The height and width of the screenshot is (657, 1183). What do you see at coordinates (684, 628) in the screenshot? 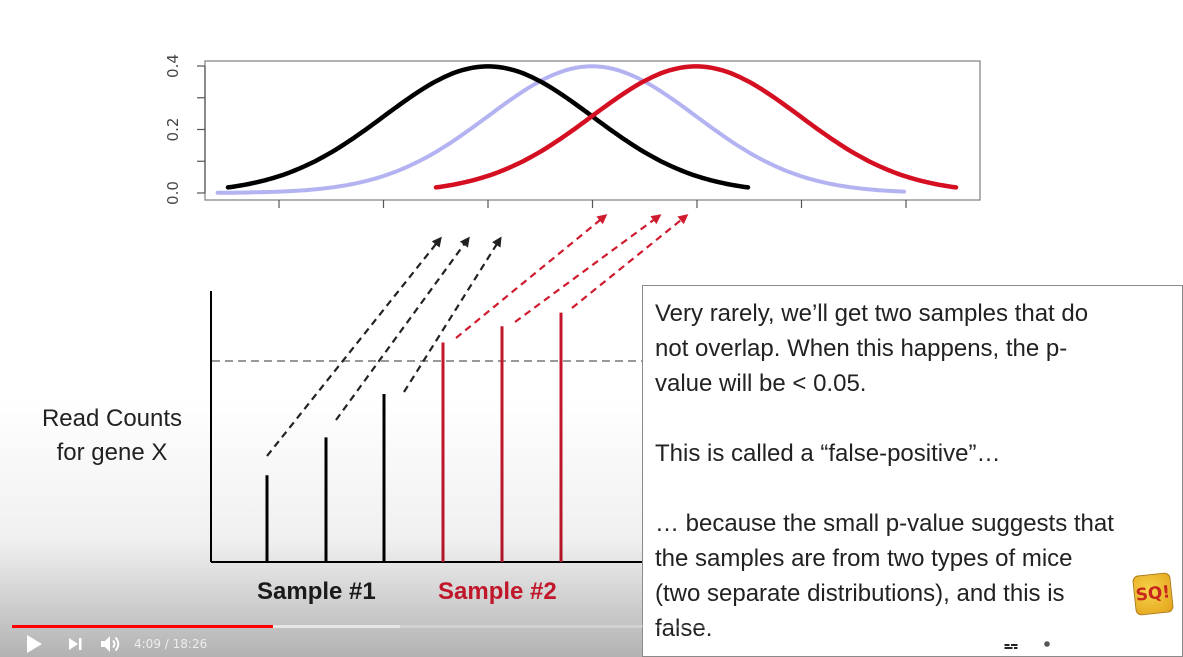
I see `caption-line: false.` at bounding box center [684, 628].